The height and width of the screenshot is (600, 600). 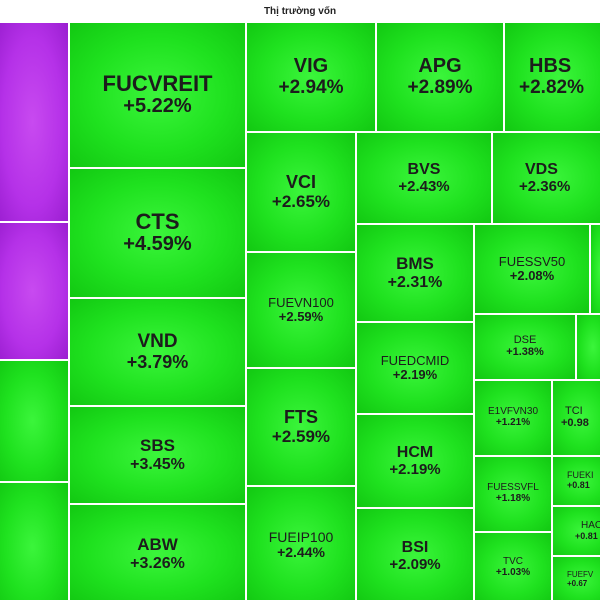 What do you see at coordinates (157, 361) in the screenshot?
I see `tile-change: +3.79%` at bounding box center [157, 361].